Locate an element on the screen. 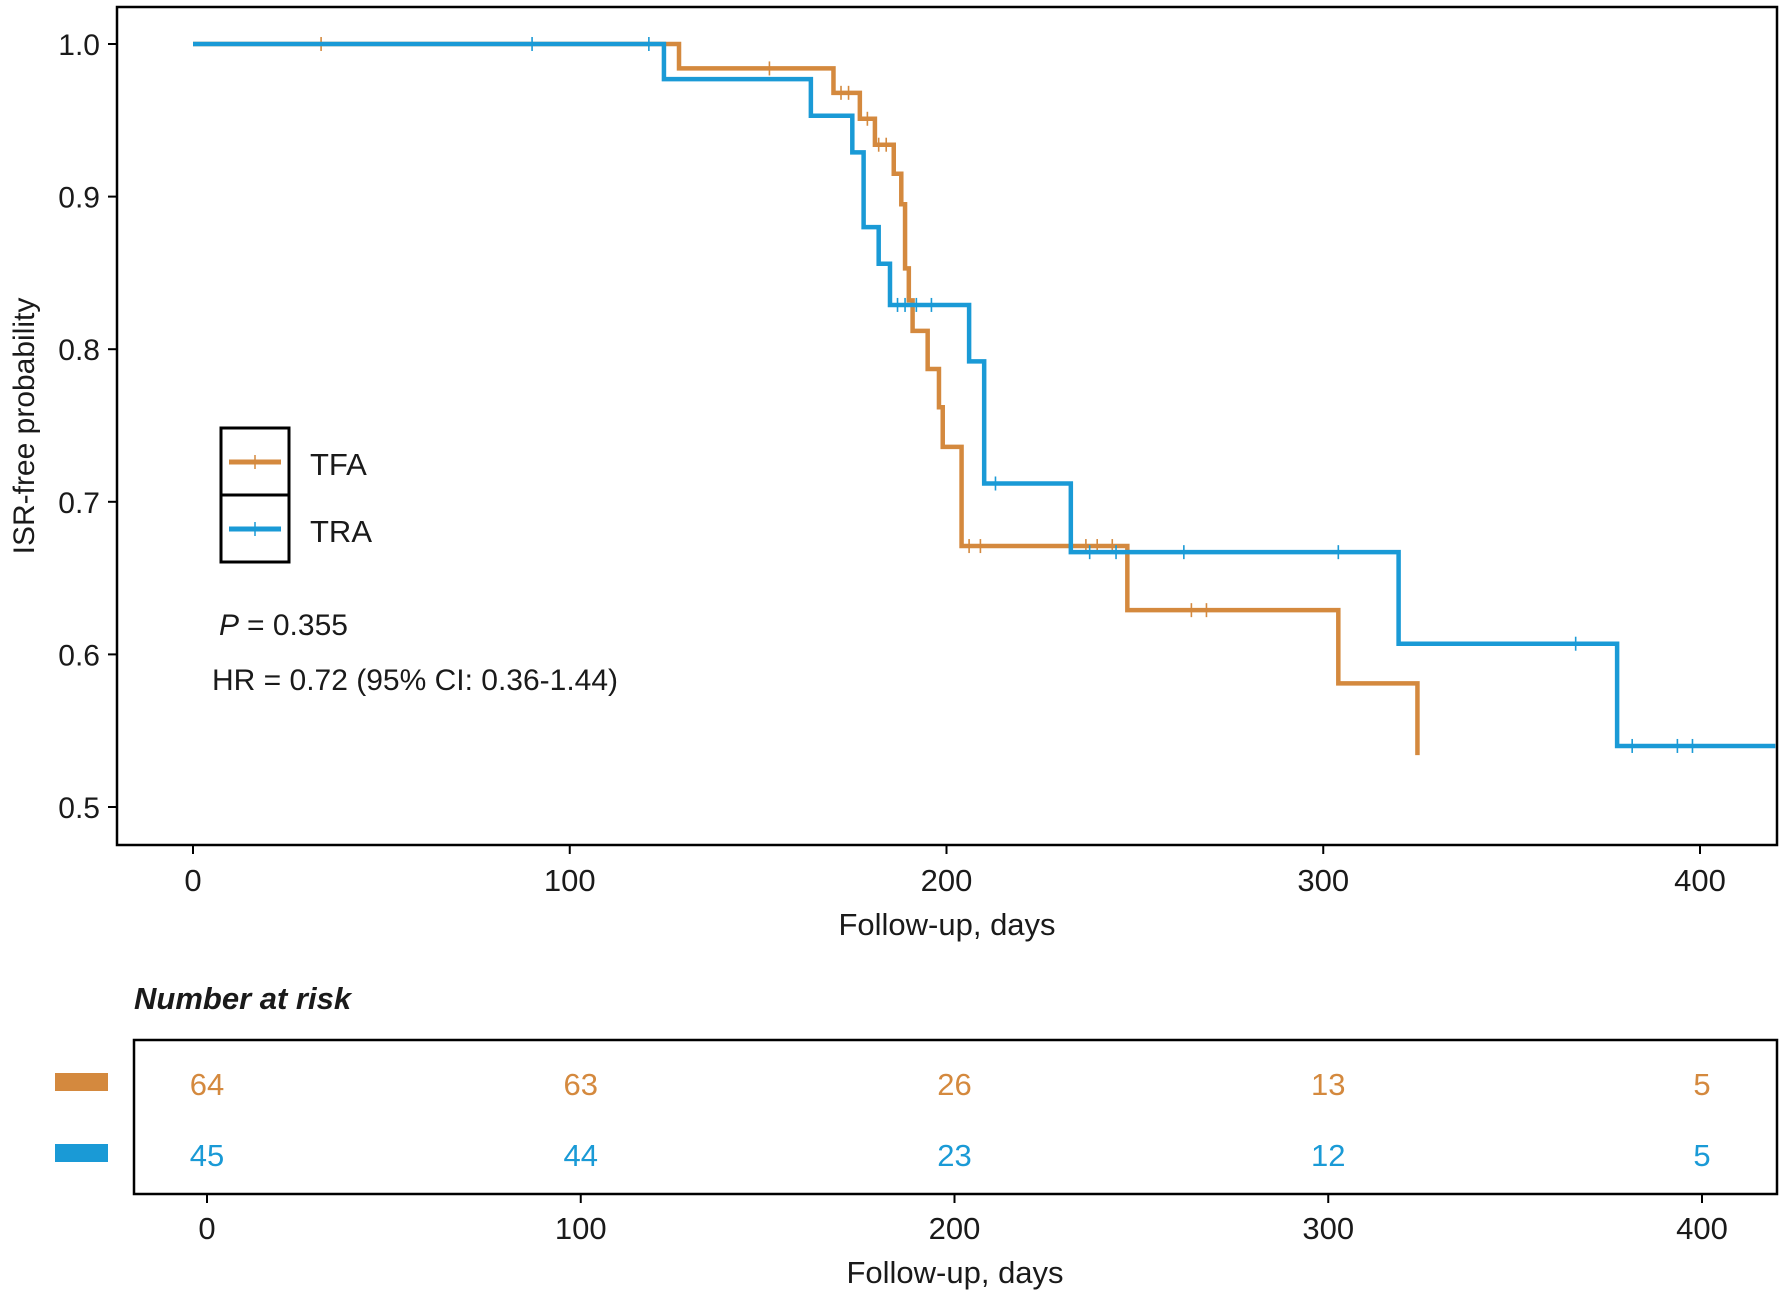  risk-value-tfa: 64 is located at coordinates (207, 1084).